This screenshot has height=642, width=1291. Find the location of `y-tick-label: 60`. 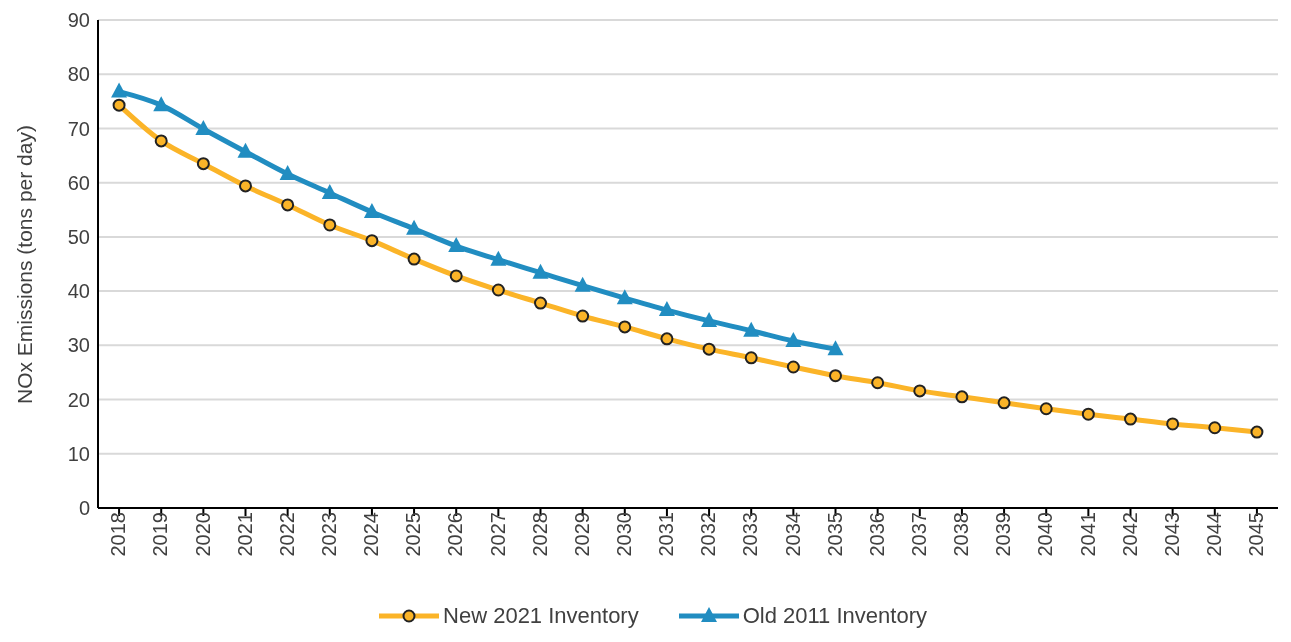

y-tick-label: 60 is located at coordinates (78, 182).